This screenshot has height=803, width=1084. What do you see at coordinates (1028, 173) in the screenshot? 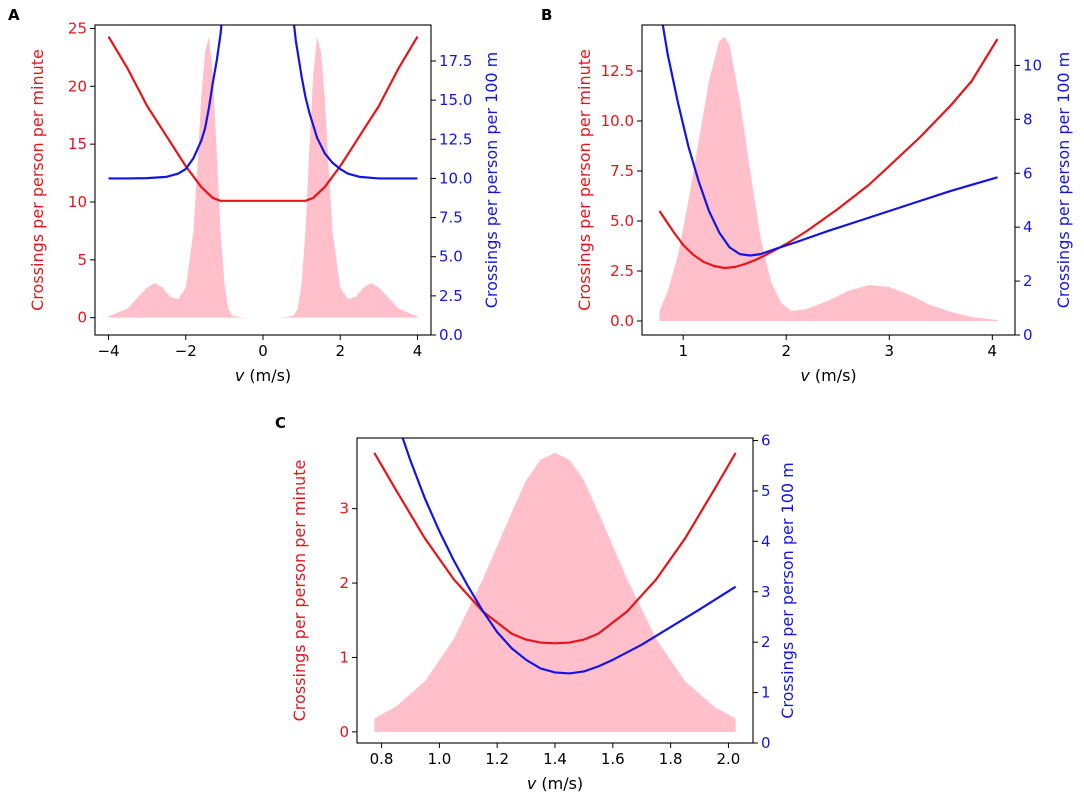
I see `panel-b-right-tick-label: 6` at bounding box center [1028, 173].